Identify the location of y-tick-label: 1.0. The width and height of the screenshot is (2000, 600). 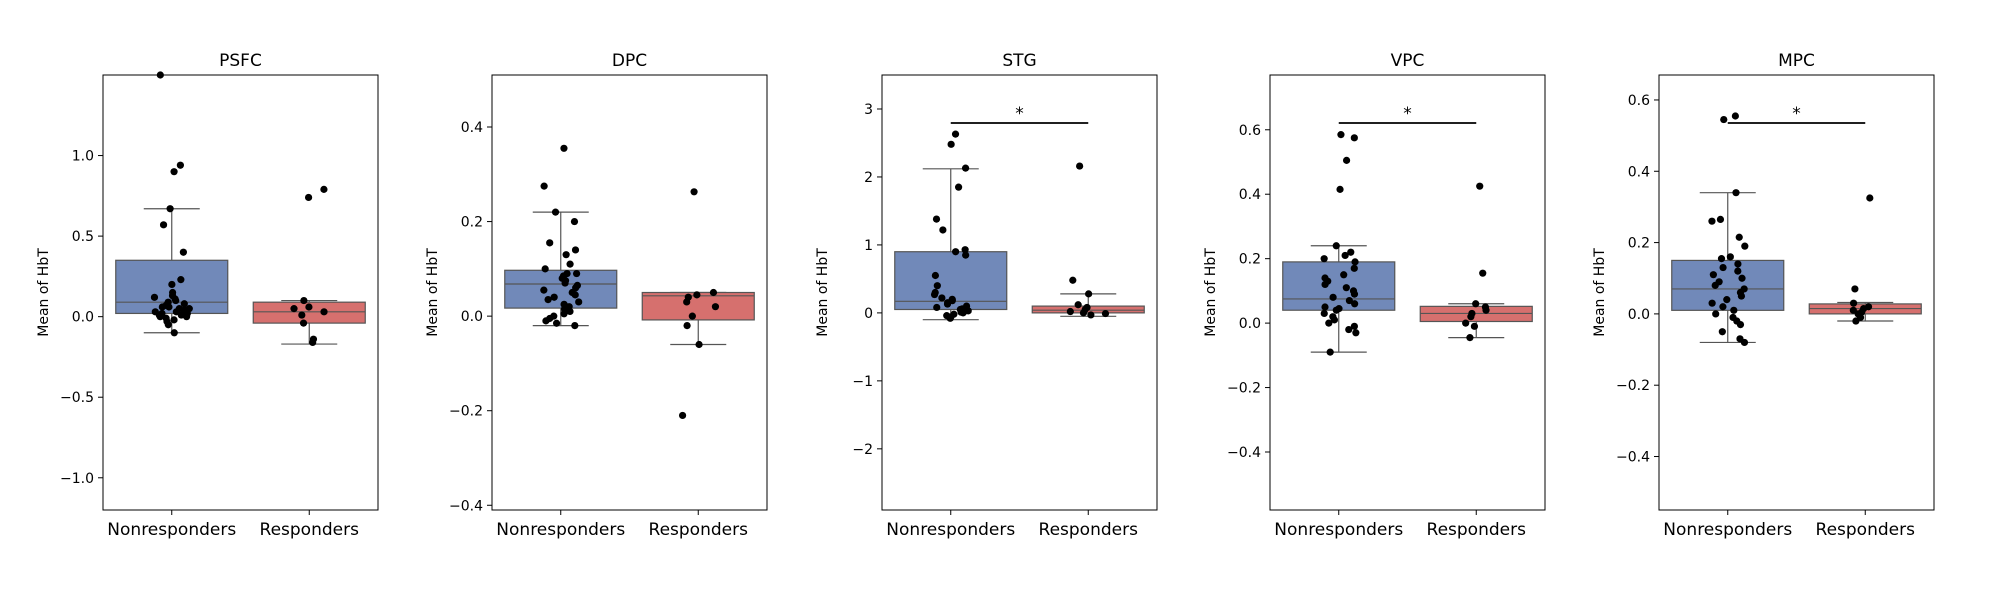
(83, 157).